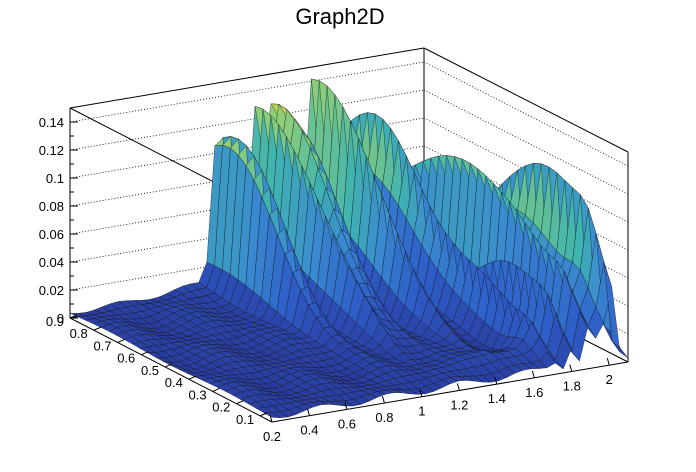  I want to click on z-tick-label: 0.12, so click(51, 150).